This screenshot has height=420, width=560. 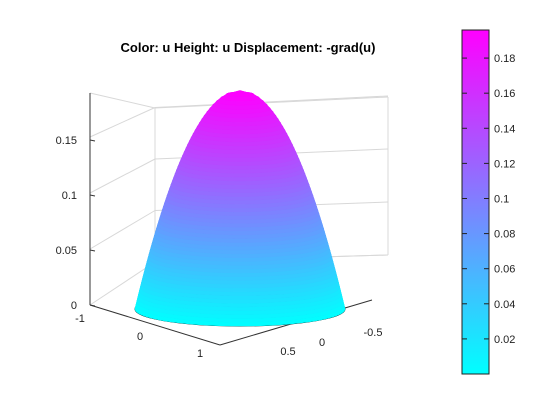 I want to click on colorbar-tick-label: 0.14, so click(x=504, y=129).